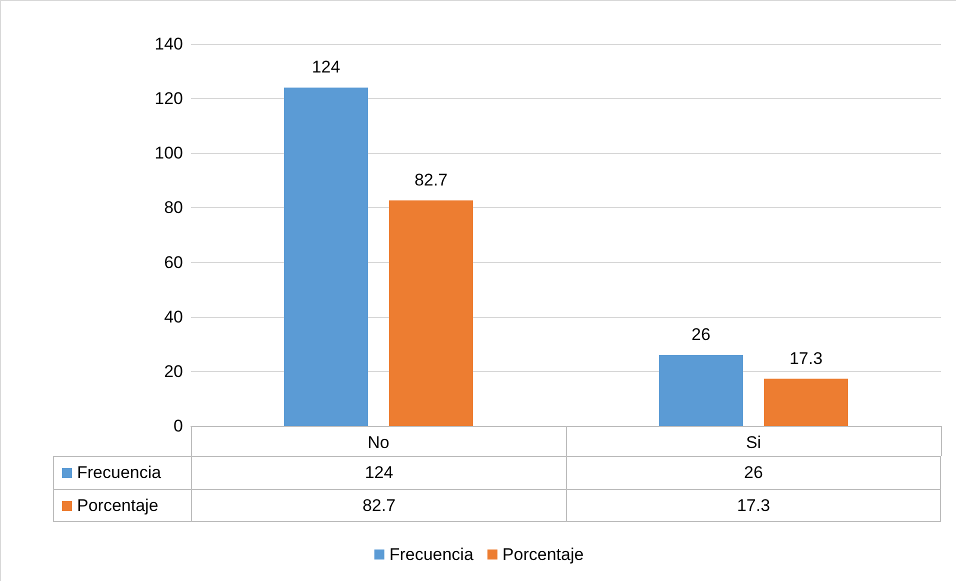 Image resolution: width=956 pixels, height=581 pixels. I want to click on y-tick-label: 60, so click(173, 262).